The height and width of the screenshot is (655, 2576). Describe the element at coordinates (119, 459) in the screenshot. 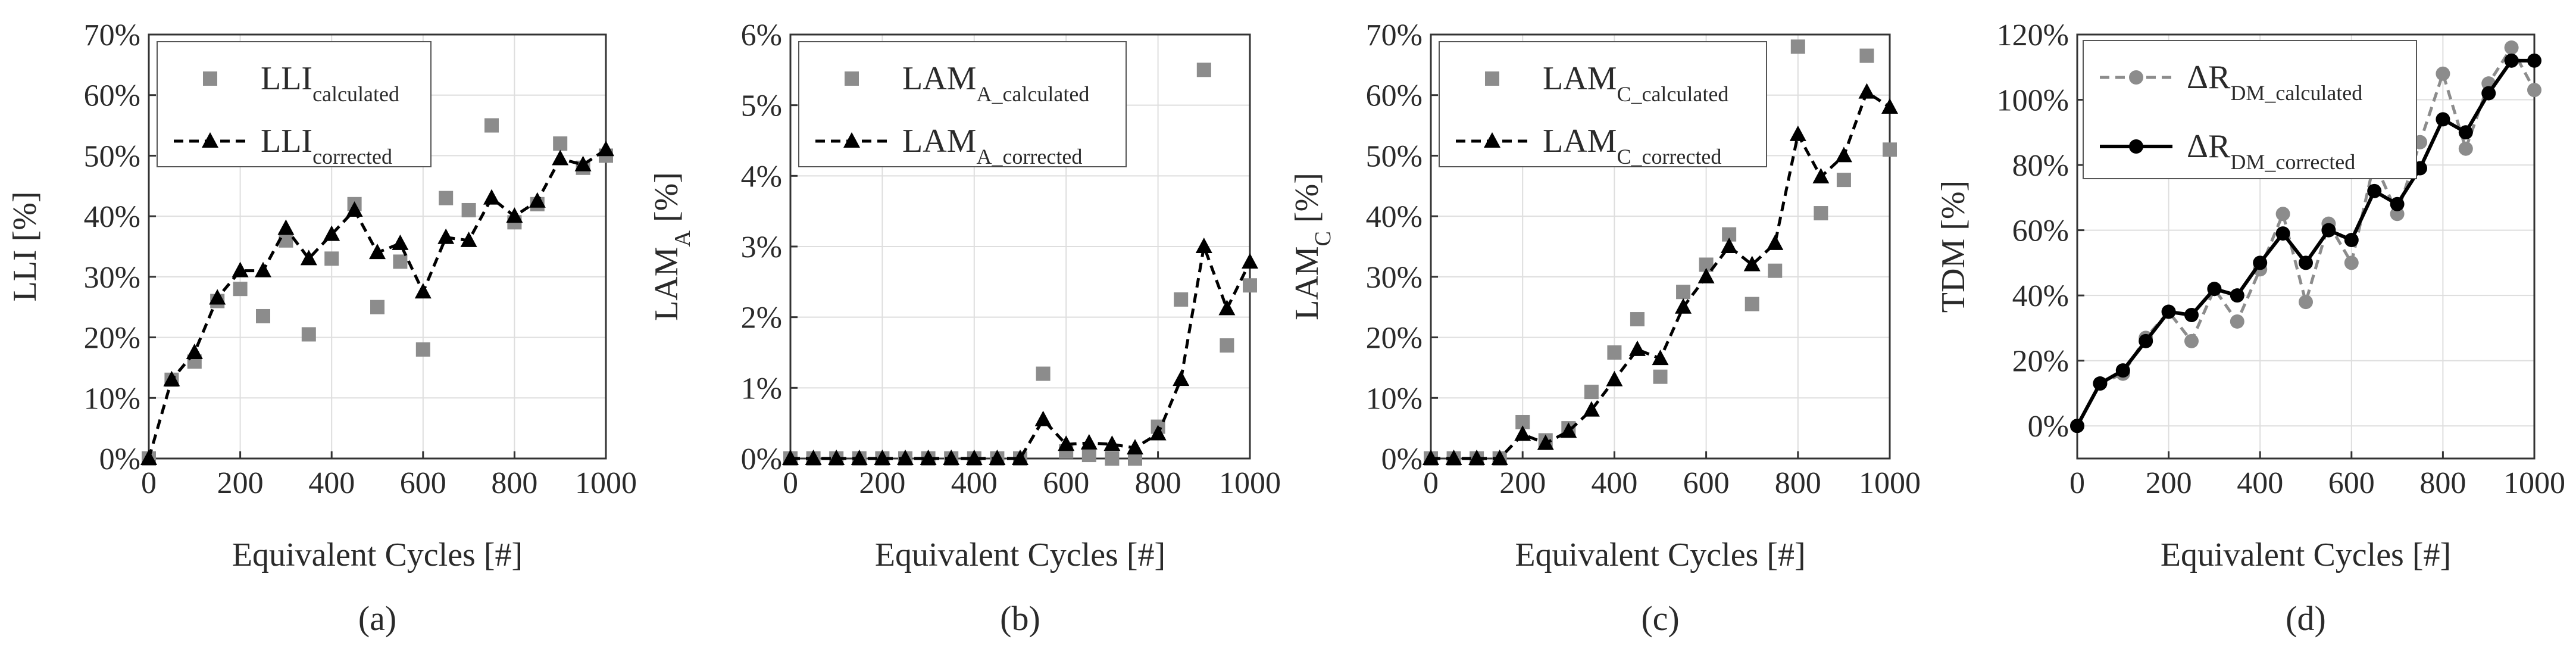

I see `y-tick-label: 0%` at that location.